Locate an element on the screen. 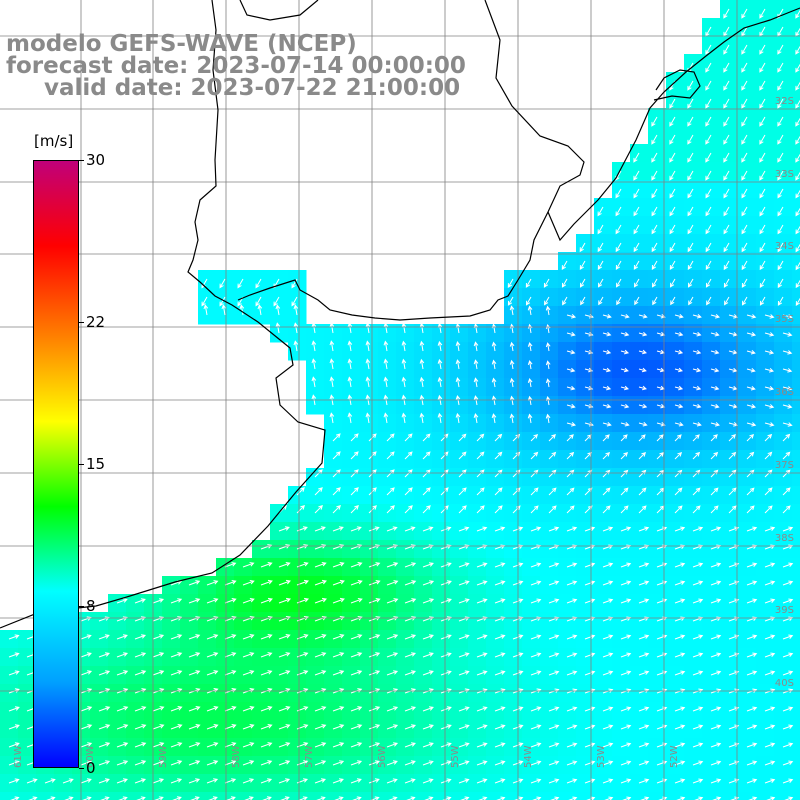 The width and height of the screenshot is (800, 800). longitude-label: 60W is located at coordinates (90, 756).